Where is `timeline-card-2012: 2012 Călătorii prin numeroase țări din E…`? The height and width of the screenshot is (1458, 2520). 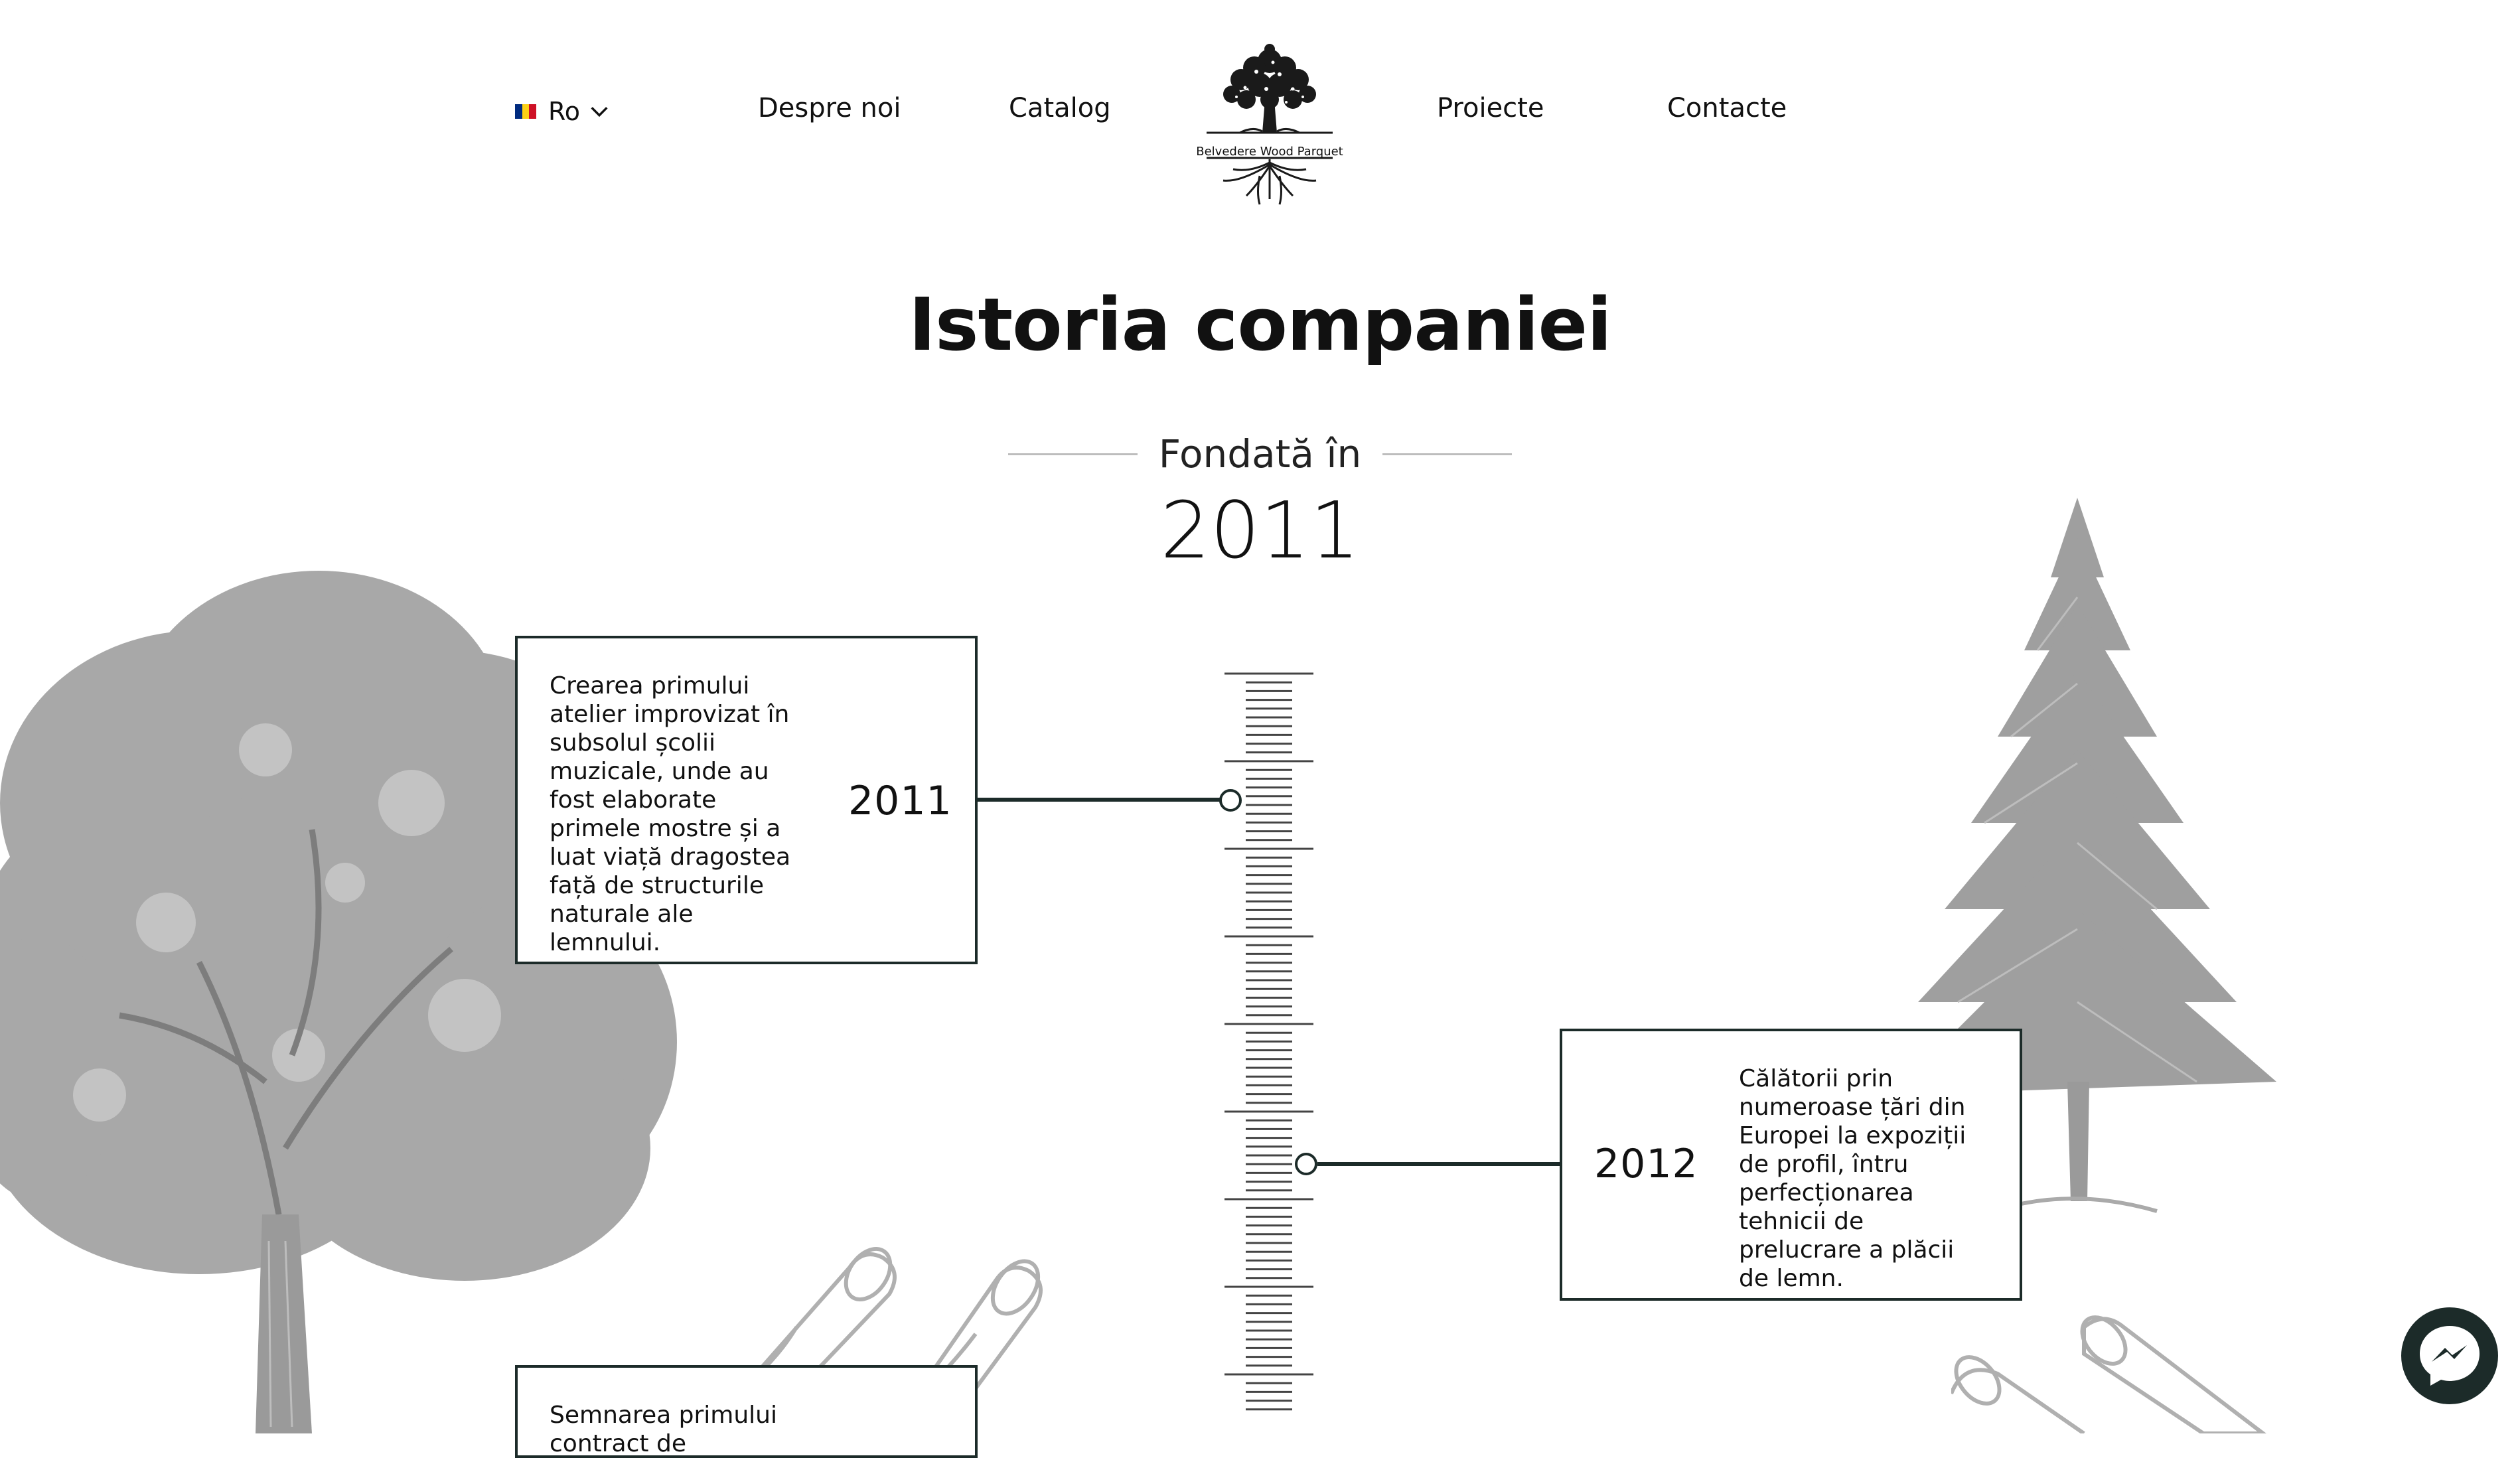 timeline-card-2012: 2012 Călătorii prin numeroase țări din E… is located at coordinates (1791, 1165).